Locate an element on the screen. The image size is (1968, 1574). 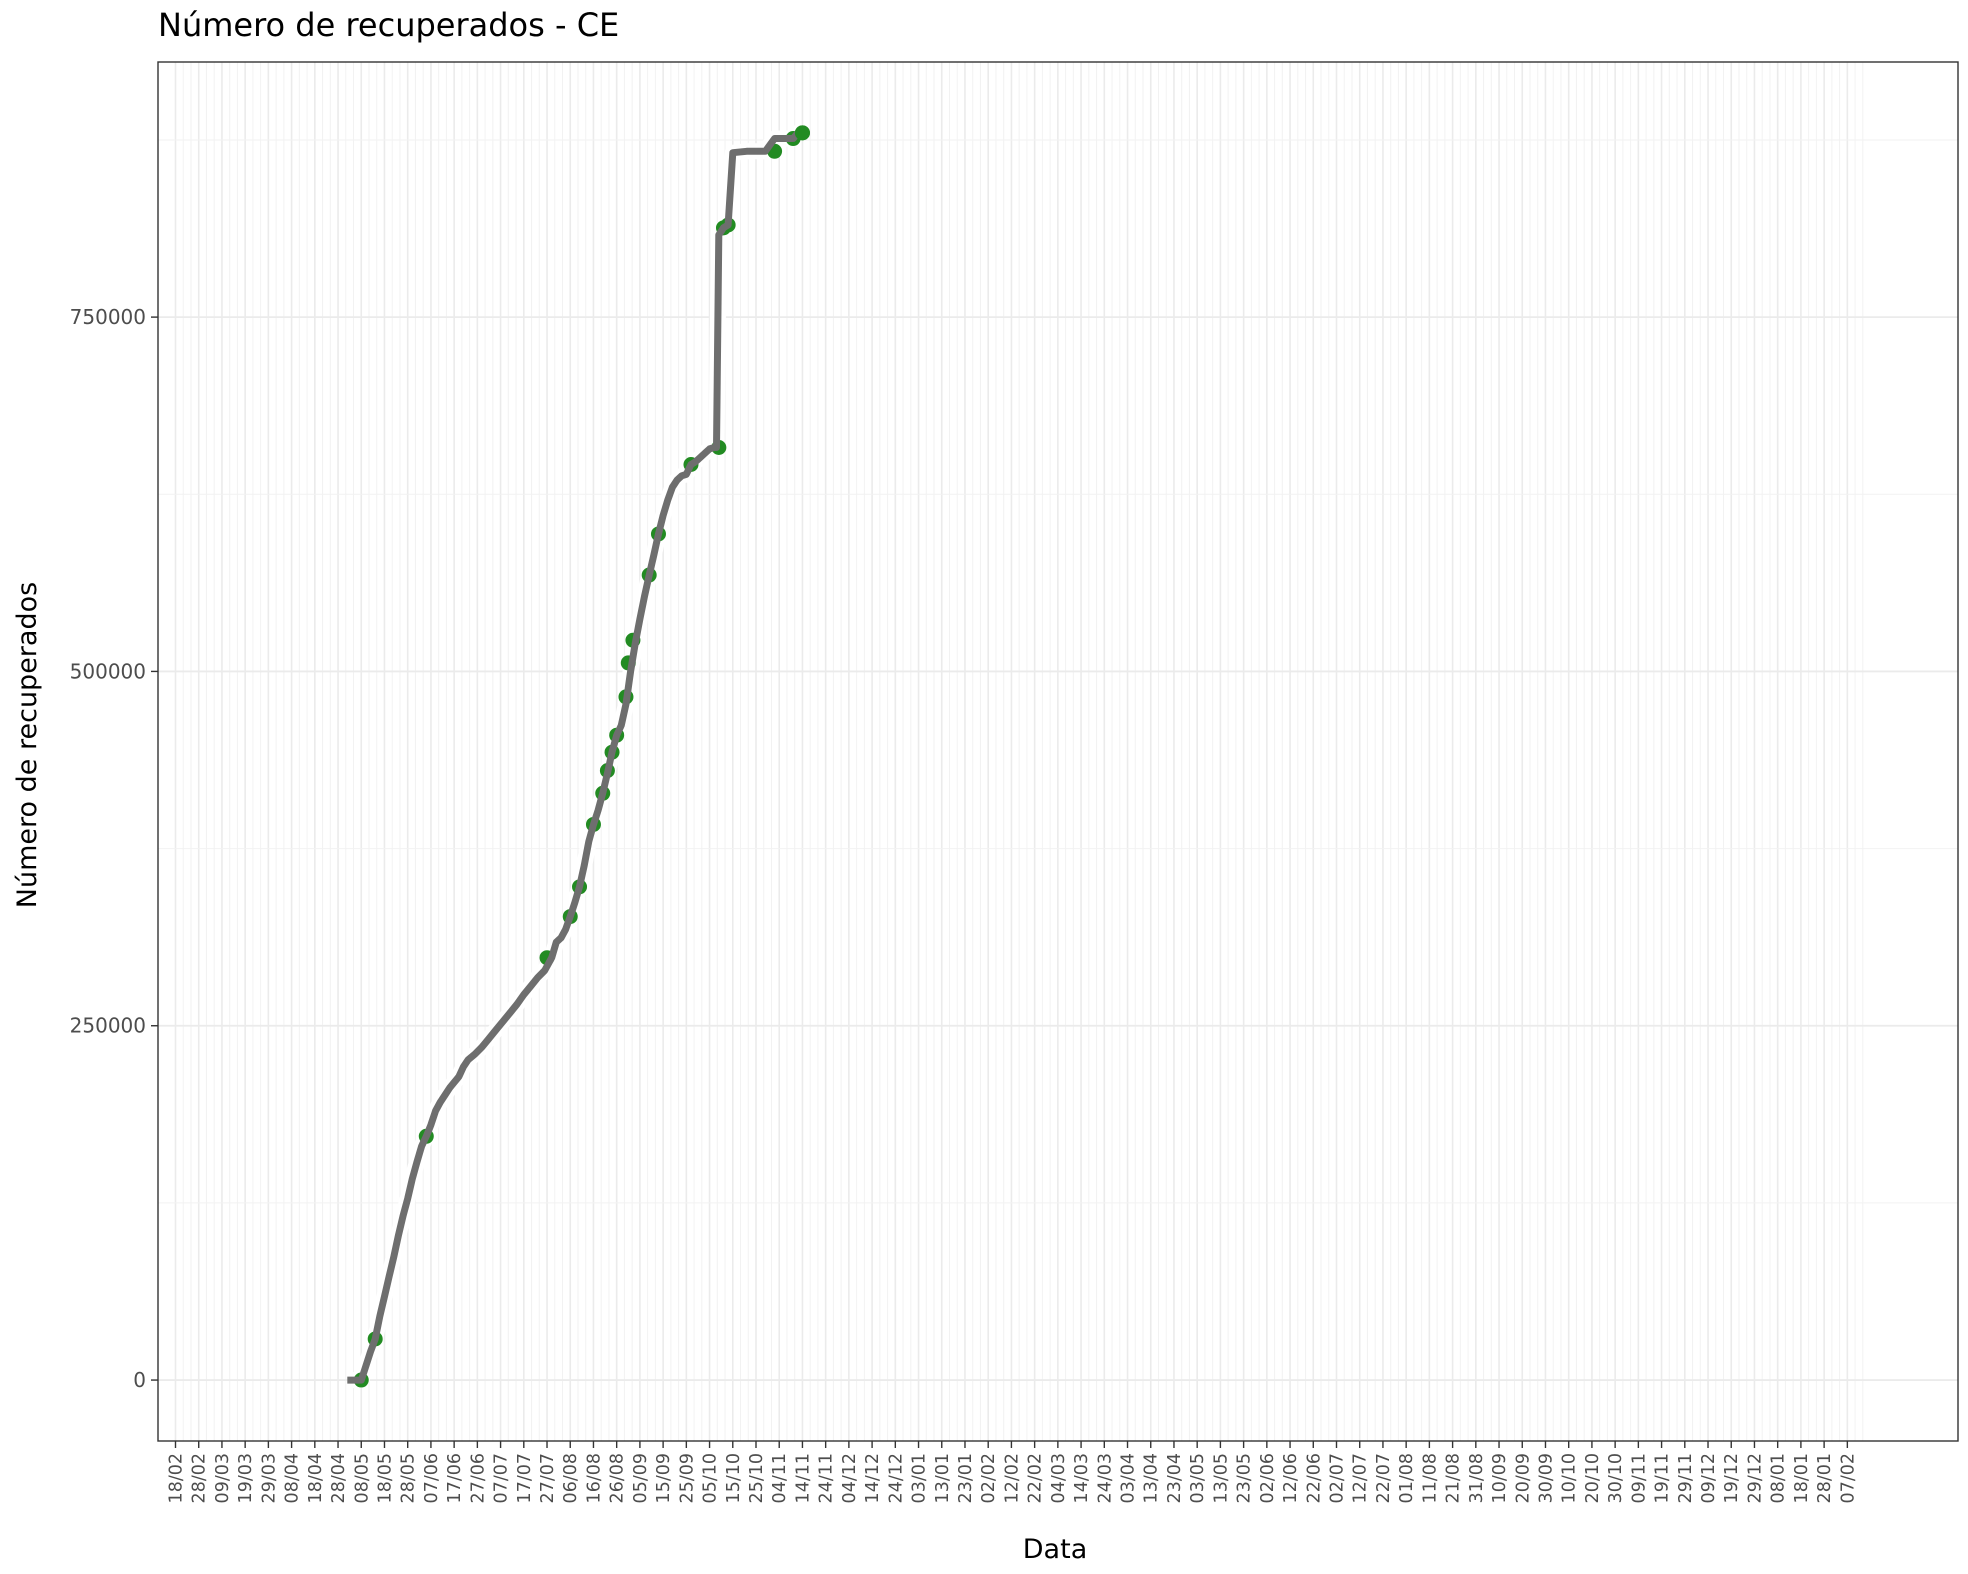
x-tick-label: 17/06 is located at coordinates (455, 1478).